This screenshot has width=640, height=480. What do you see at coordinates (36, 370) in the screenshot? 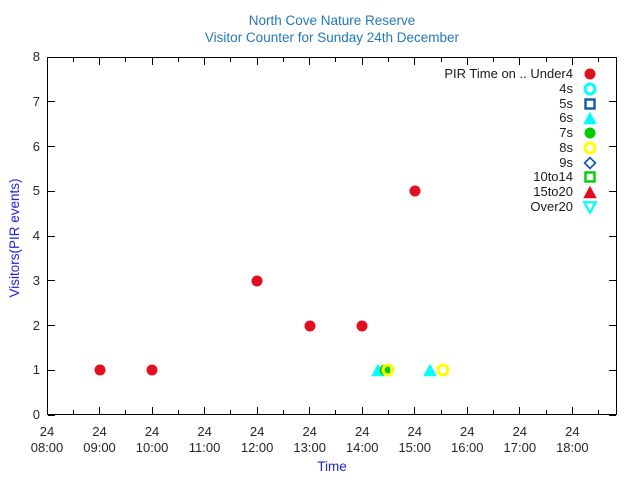
I see `y-tick-label: 1` at bounding box center [36, 370].